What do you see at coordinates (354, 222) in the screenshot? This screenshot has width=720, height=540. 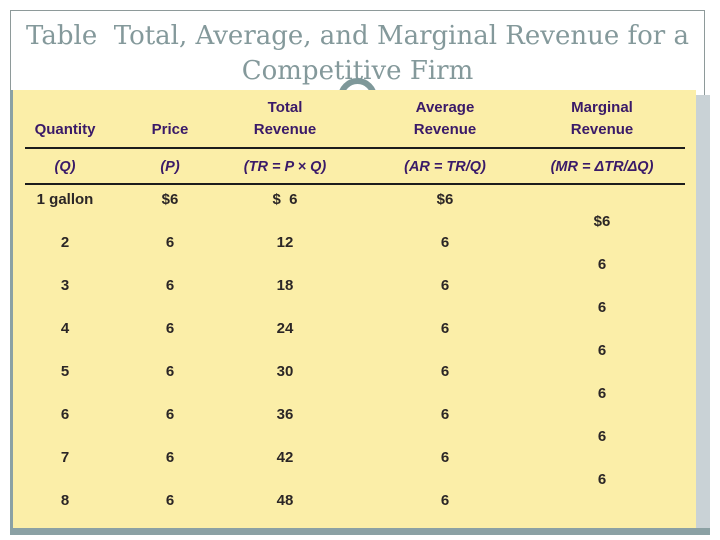 I see `table-row-marginal: $6` at bounding box center [354, 222].